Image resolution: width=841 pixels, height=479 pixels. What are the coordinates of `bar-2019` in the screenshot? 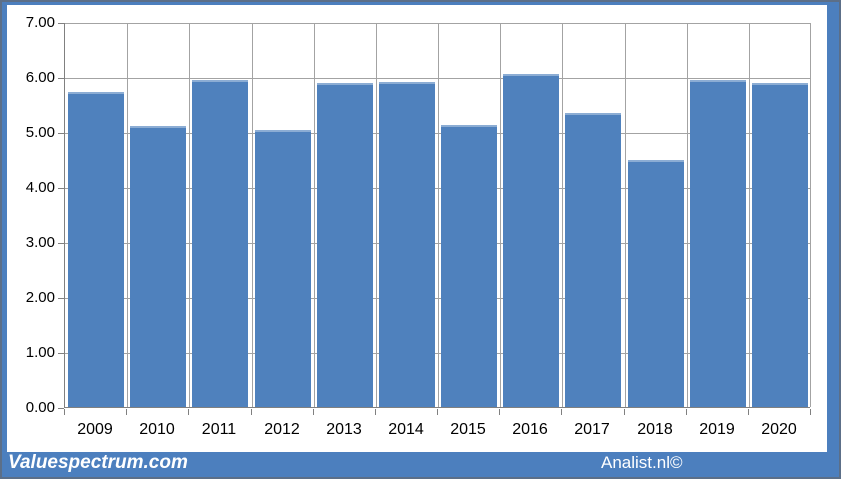 It's located at (718, 243).